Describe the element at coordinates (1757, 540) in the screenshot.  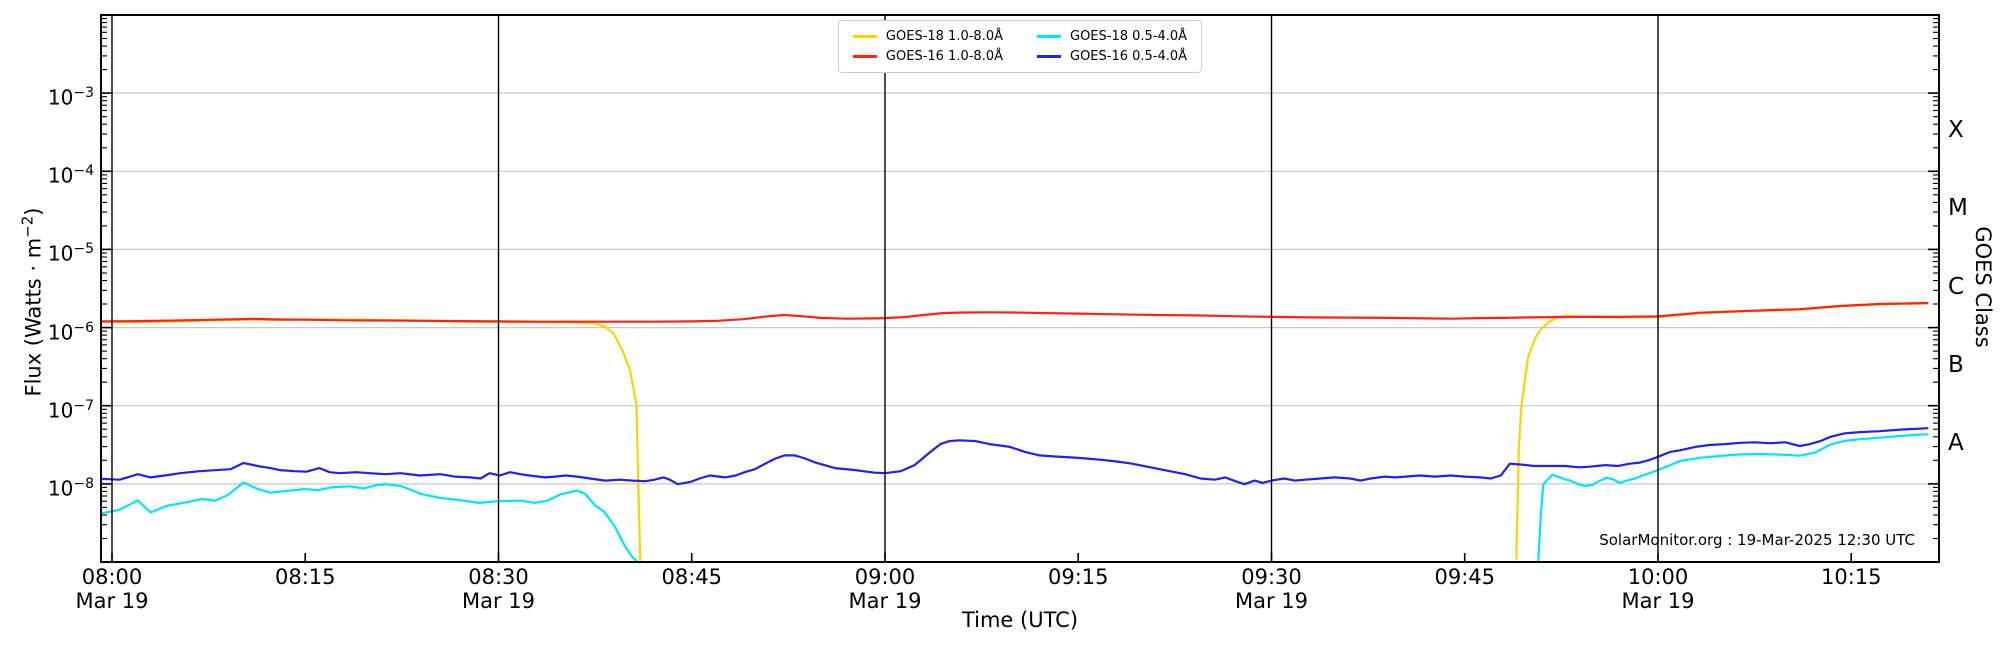
I see `watermark-annotation: SolarMonitor.org : 19-Mar-2025 12:30 UTC` at that location.